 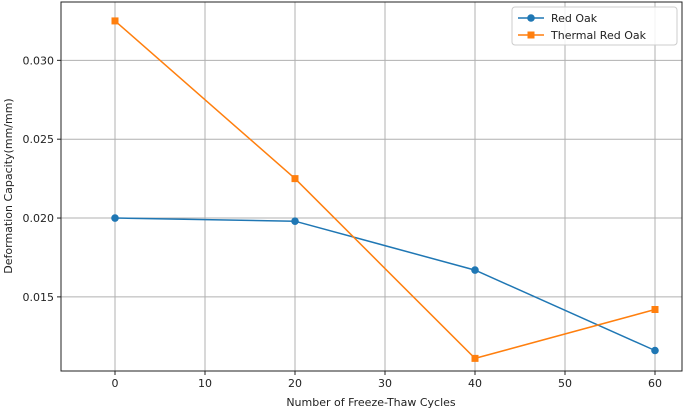 What do you see at coordinates (565, 383) in the screenshot?
I see `x-tick-label: 50` at bounding box center [565, 383].